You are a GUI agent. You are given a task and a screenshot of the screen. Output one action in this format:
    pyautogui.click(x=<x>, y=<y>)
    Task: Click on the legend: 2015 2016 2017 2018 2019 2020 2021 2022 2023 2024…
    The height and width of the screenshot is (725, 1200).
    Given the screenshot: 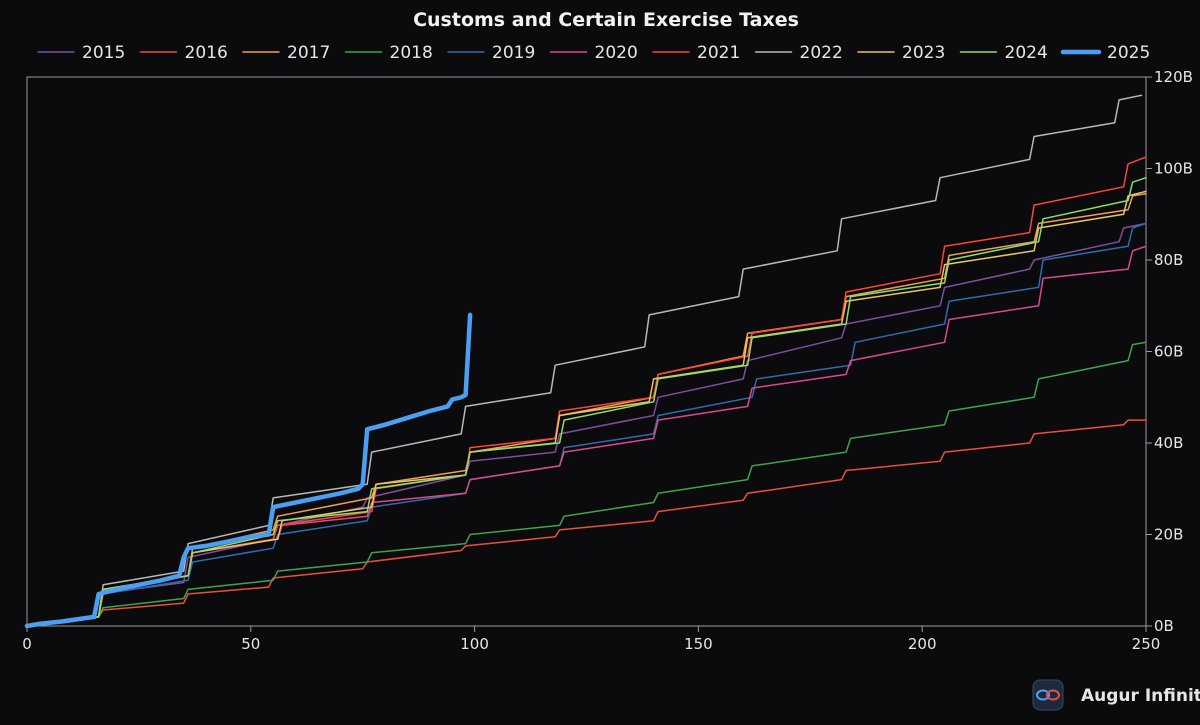 What is the action you would take?
    pyautogui.click(x=593, y=53)
    